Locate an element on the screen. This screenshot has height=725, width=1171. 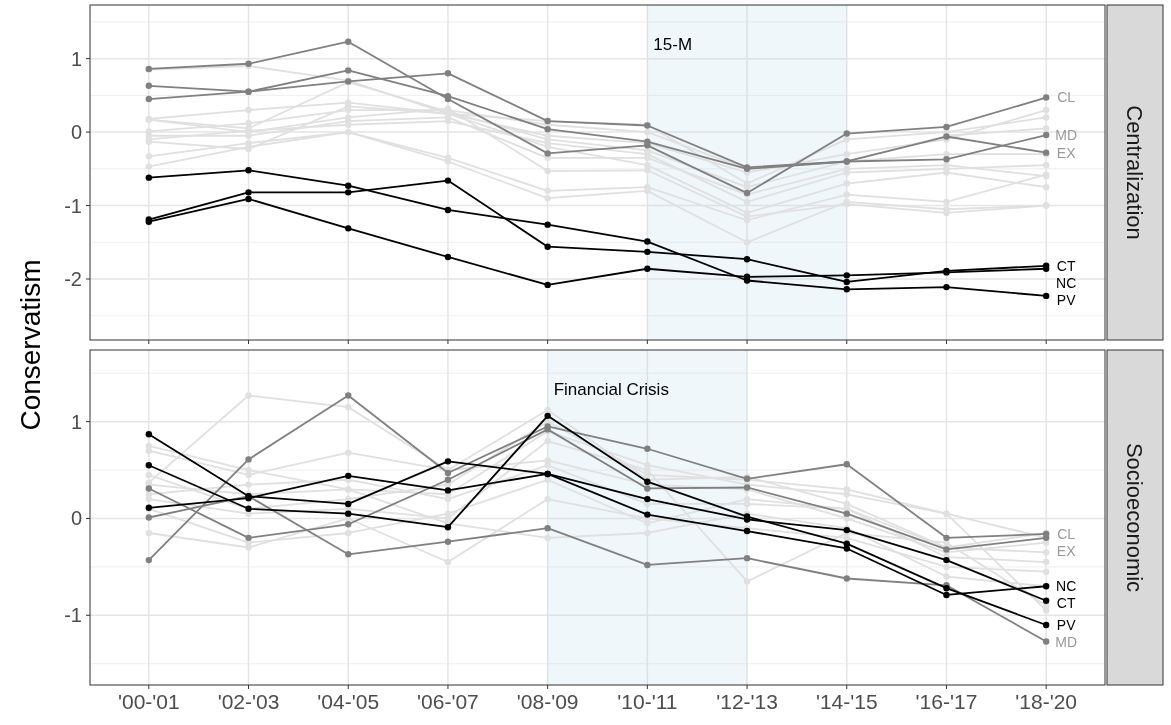
x-tick-label: '02-'03 is located at coordinates (248, 701).